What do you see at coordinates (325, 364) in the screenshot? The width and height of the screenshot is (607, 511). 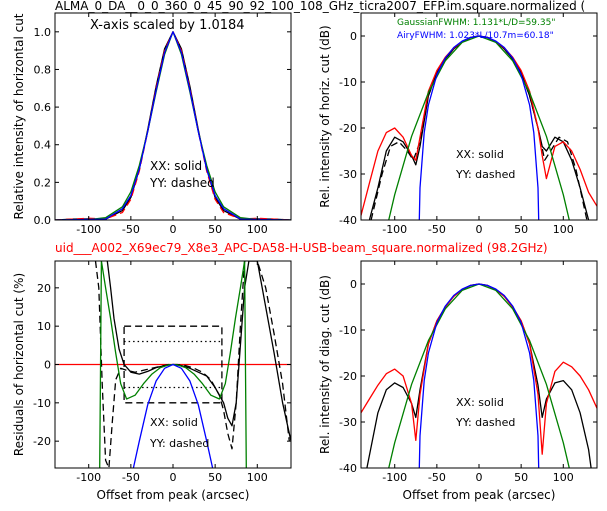 I see `y-axis-label: Rel. intensity of diag. cut (dB)` at bounding box center [325, 364].